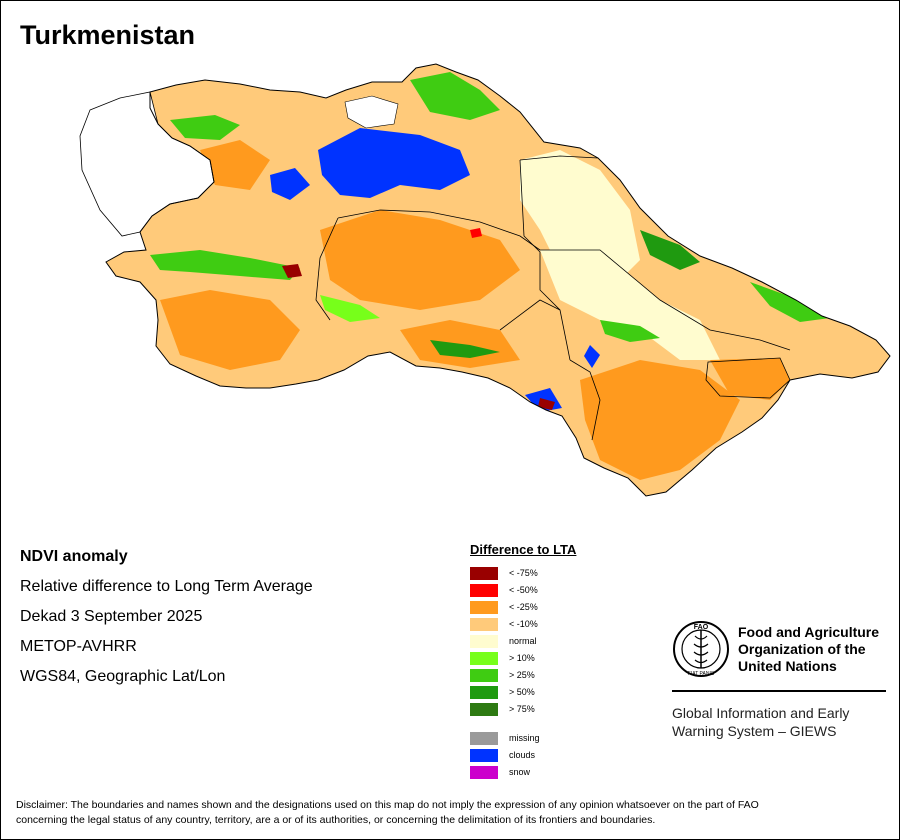  I want to click on legend-item: < -25%, so click(523, 607).